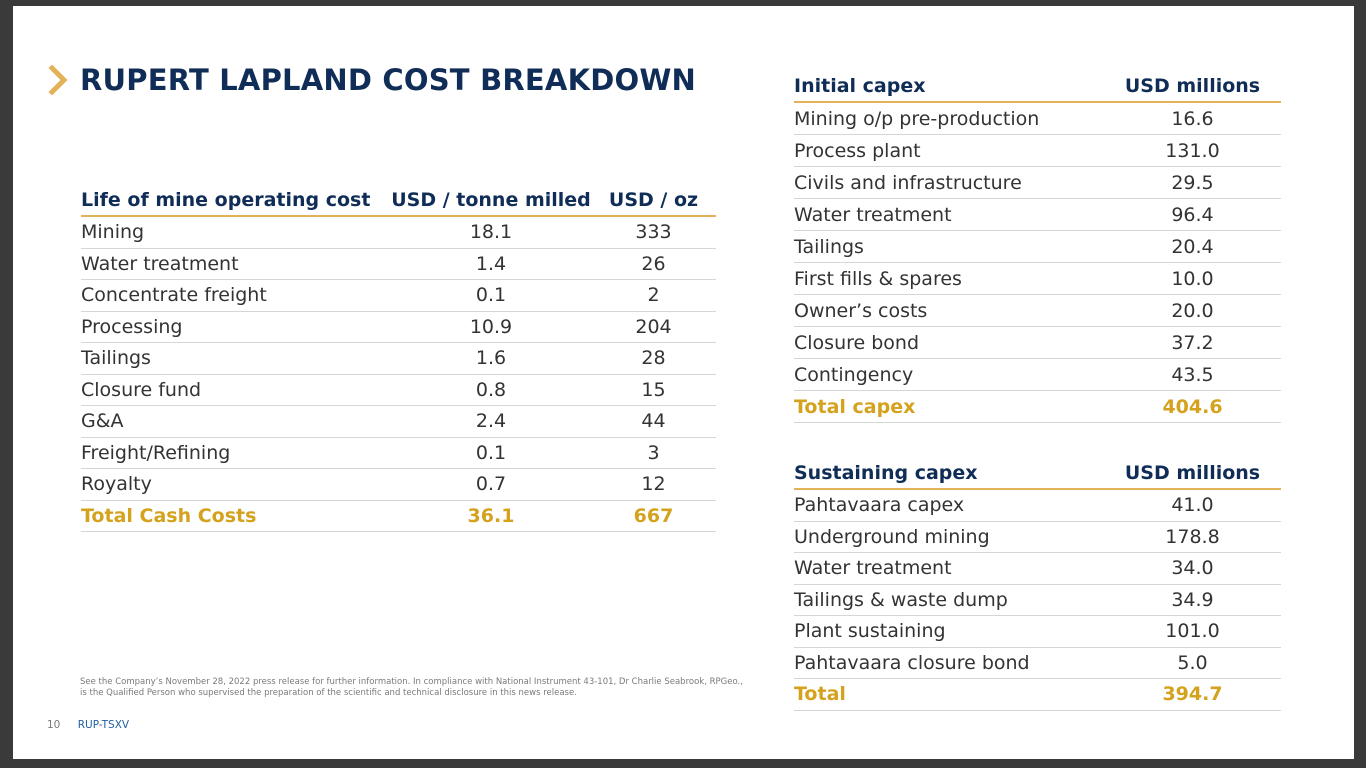  What do you see at coordinates (653, 390) in the screenshot?
I see `cost-per-oz: 15` at bounding box center [653, 390].